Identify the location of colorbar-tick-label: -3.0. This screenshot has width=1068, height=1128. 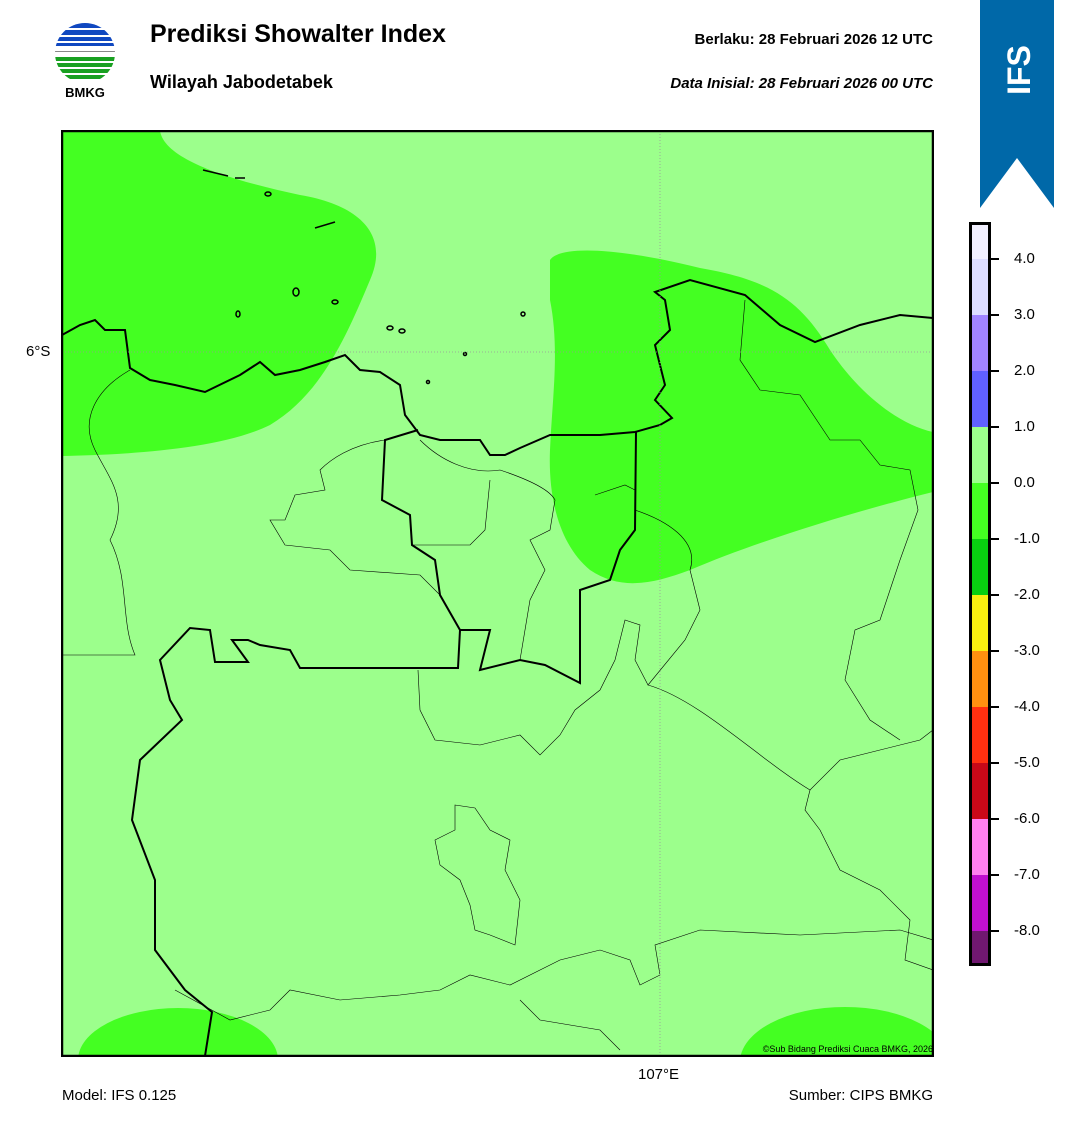
(1027, 650).